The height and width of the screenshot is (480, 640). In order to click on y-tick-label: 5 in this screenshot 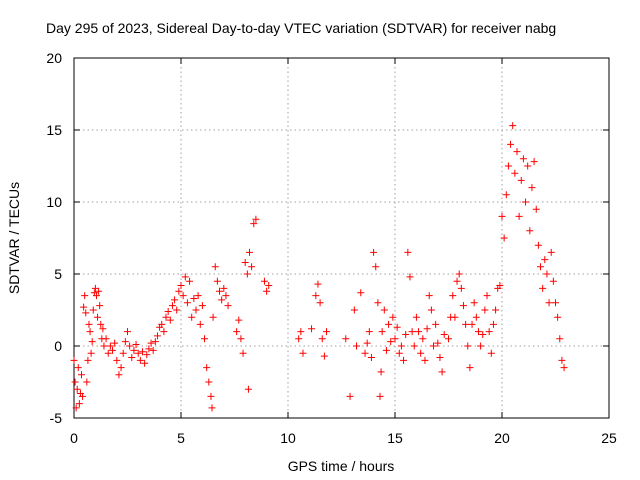, I will do `click(58, 274)`.